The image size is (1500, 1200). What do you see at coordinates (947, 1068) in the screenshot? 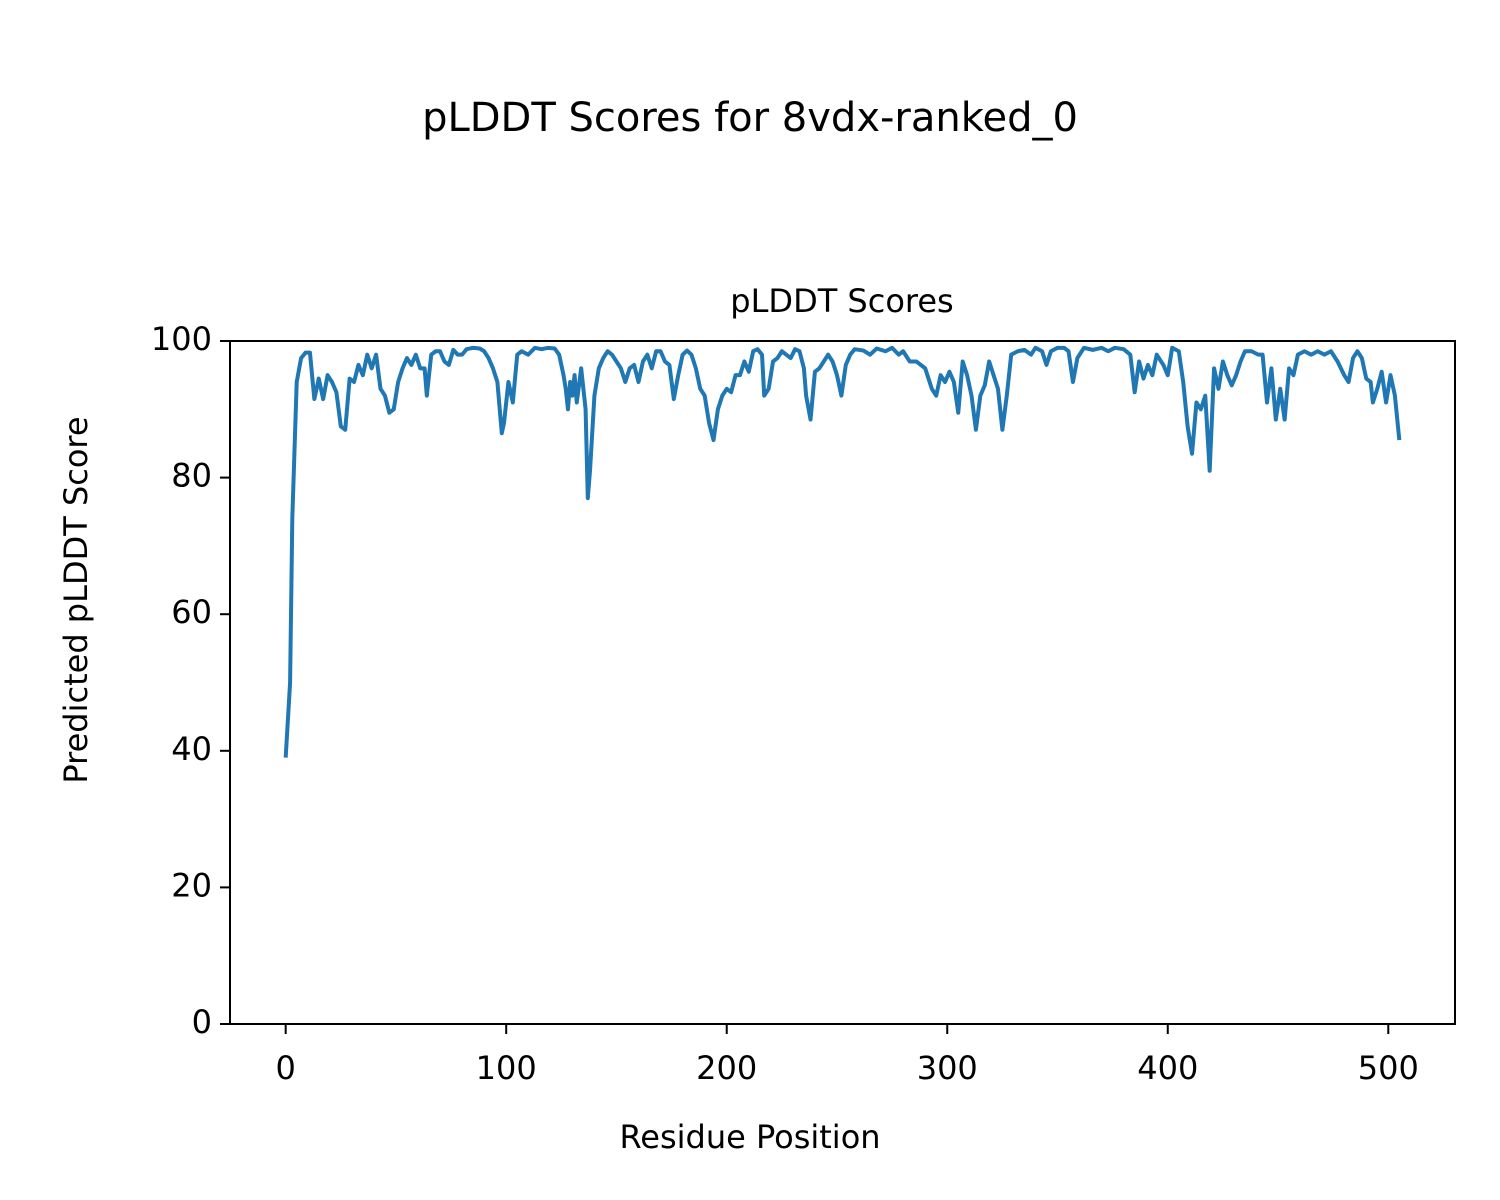
I see `x-tick-label: 300` at bounding box center [947, 1068].